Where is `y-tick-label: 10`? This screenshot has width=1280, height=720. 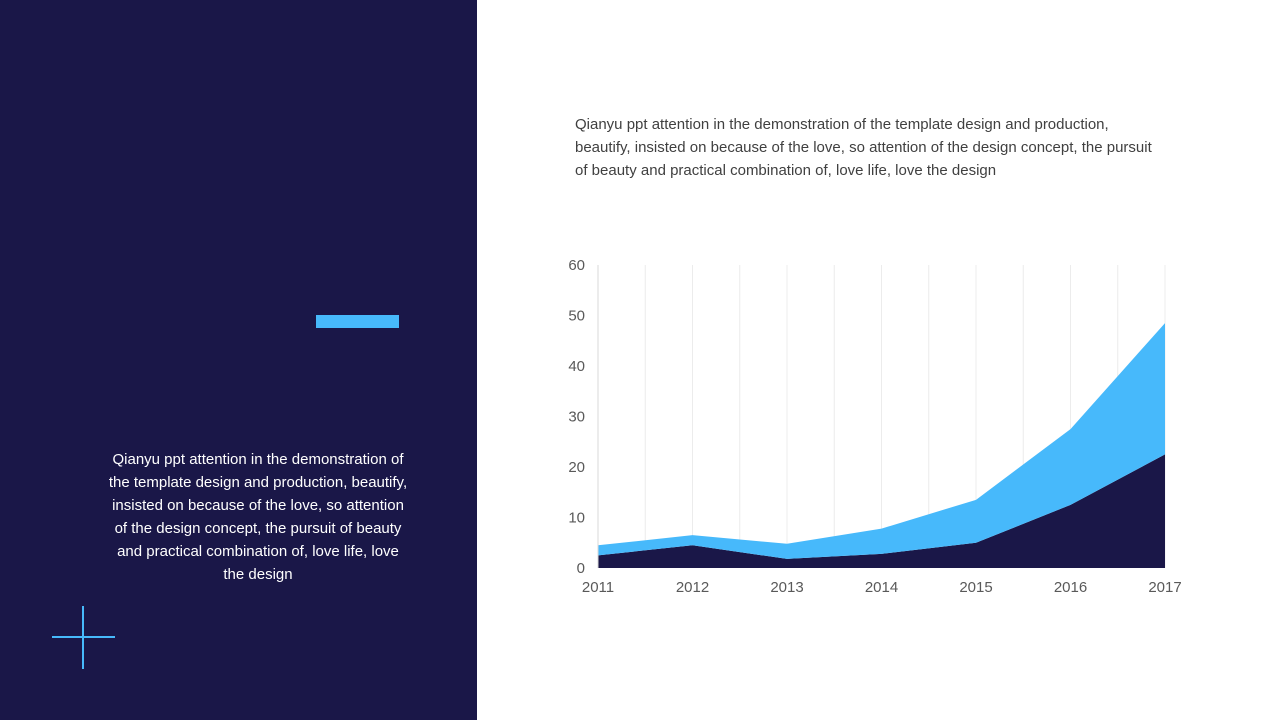
y-tick-label: 10 is located at coordinates (576, 518).